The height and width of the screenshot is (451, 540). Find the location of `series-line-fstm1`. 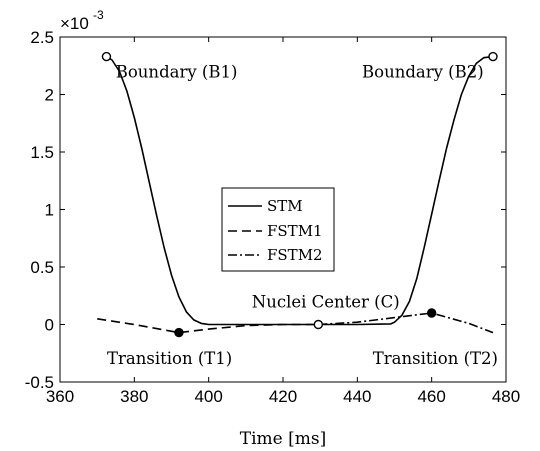

series-line-fstm1 is located at coordinates (208, 326).